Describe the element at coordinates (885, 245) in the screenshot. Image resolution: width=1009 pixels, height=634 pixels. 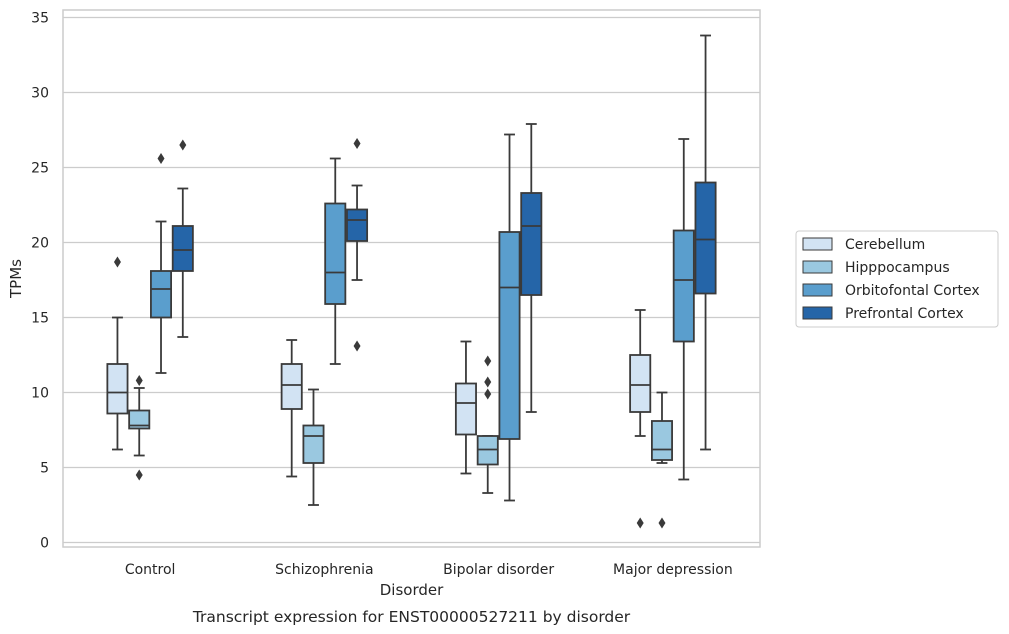
I see `legend-label: Cerebellum` at that location.